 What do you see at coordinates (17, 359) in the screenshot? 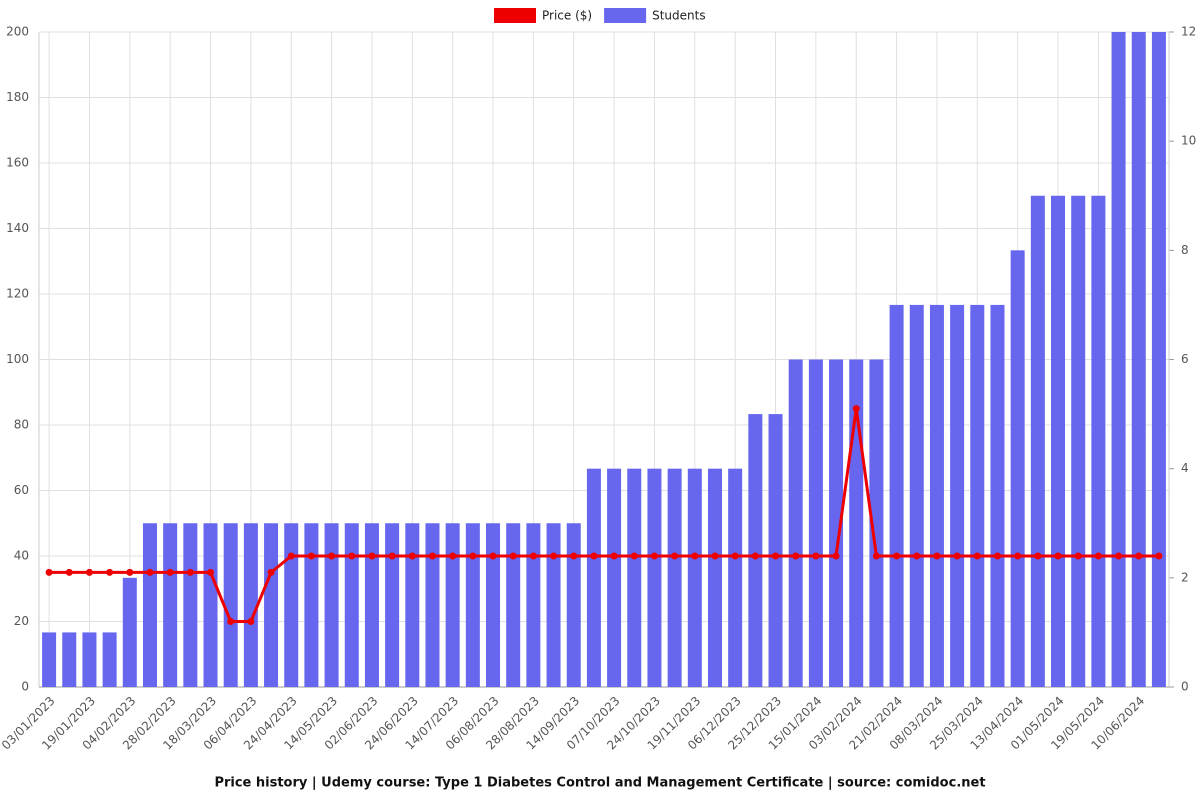
I see `y-tick-label: 100` at bounding box center [17, 359].